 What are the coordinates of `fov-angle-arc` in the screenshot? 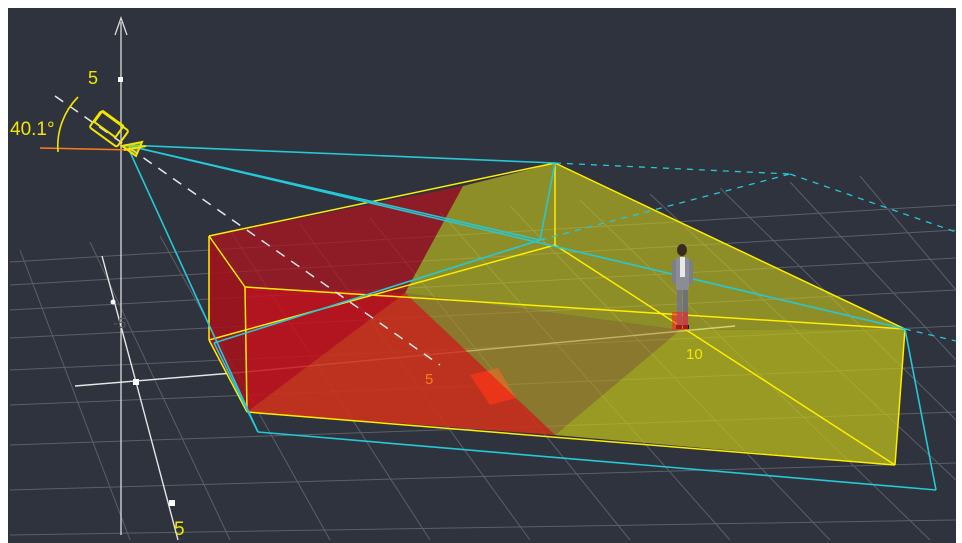 It's located at (67, 124).